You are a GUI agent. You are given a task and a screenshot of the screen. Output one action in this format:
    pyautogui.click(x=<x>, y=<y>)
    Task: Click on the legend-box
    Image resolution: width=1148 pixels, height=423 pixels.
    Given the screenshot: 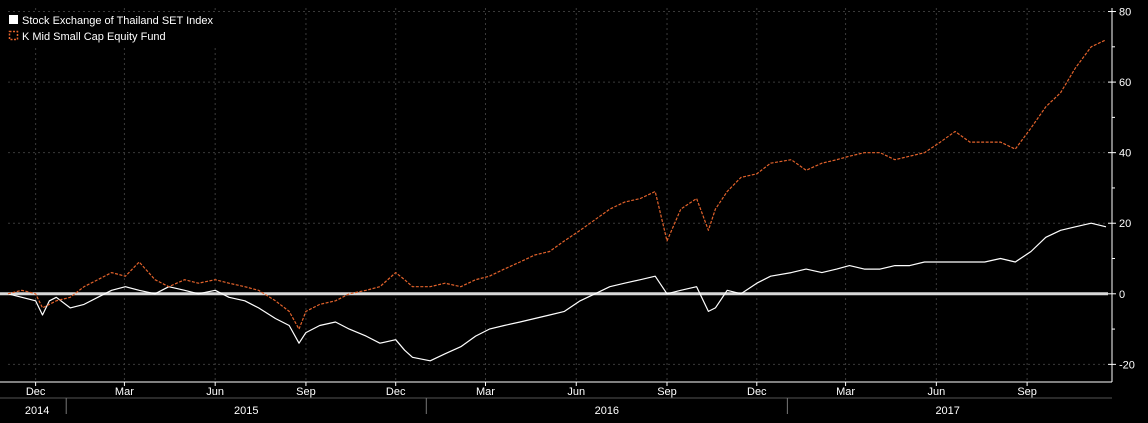 What is the action you would take?
    pyautogui.click(x=122, y=29)
    